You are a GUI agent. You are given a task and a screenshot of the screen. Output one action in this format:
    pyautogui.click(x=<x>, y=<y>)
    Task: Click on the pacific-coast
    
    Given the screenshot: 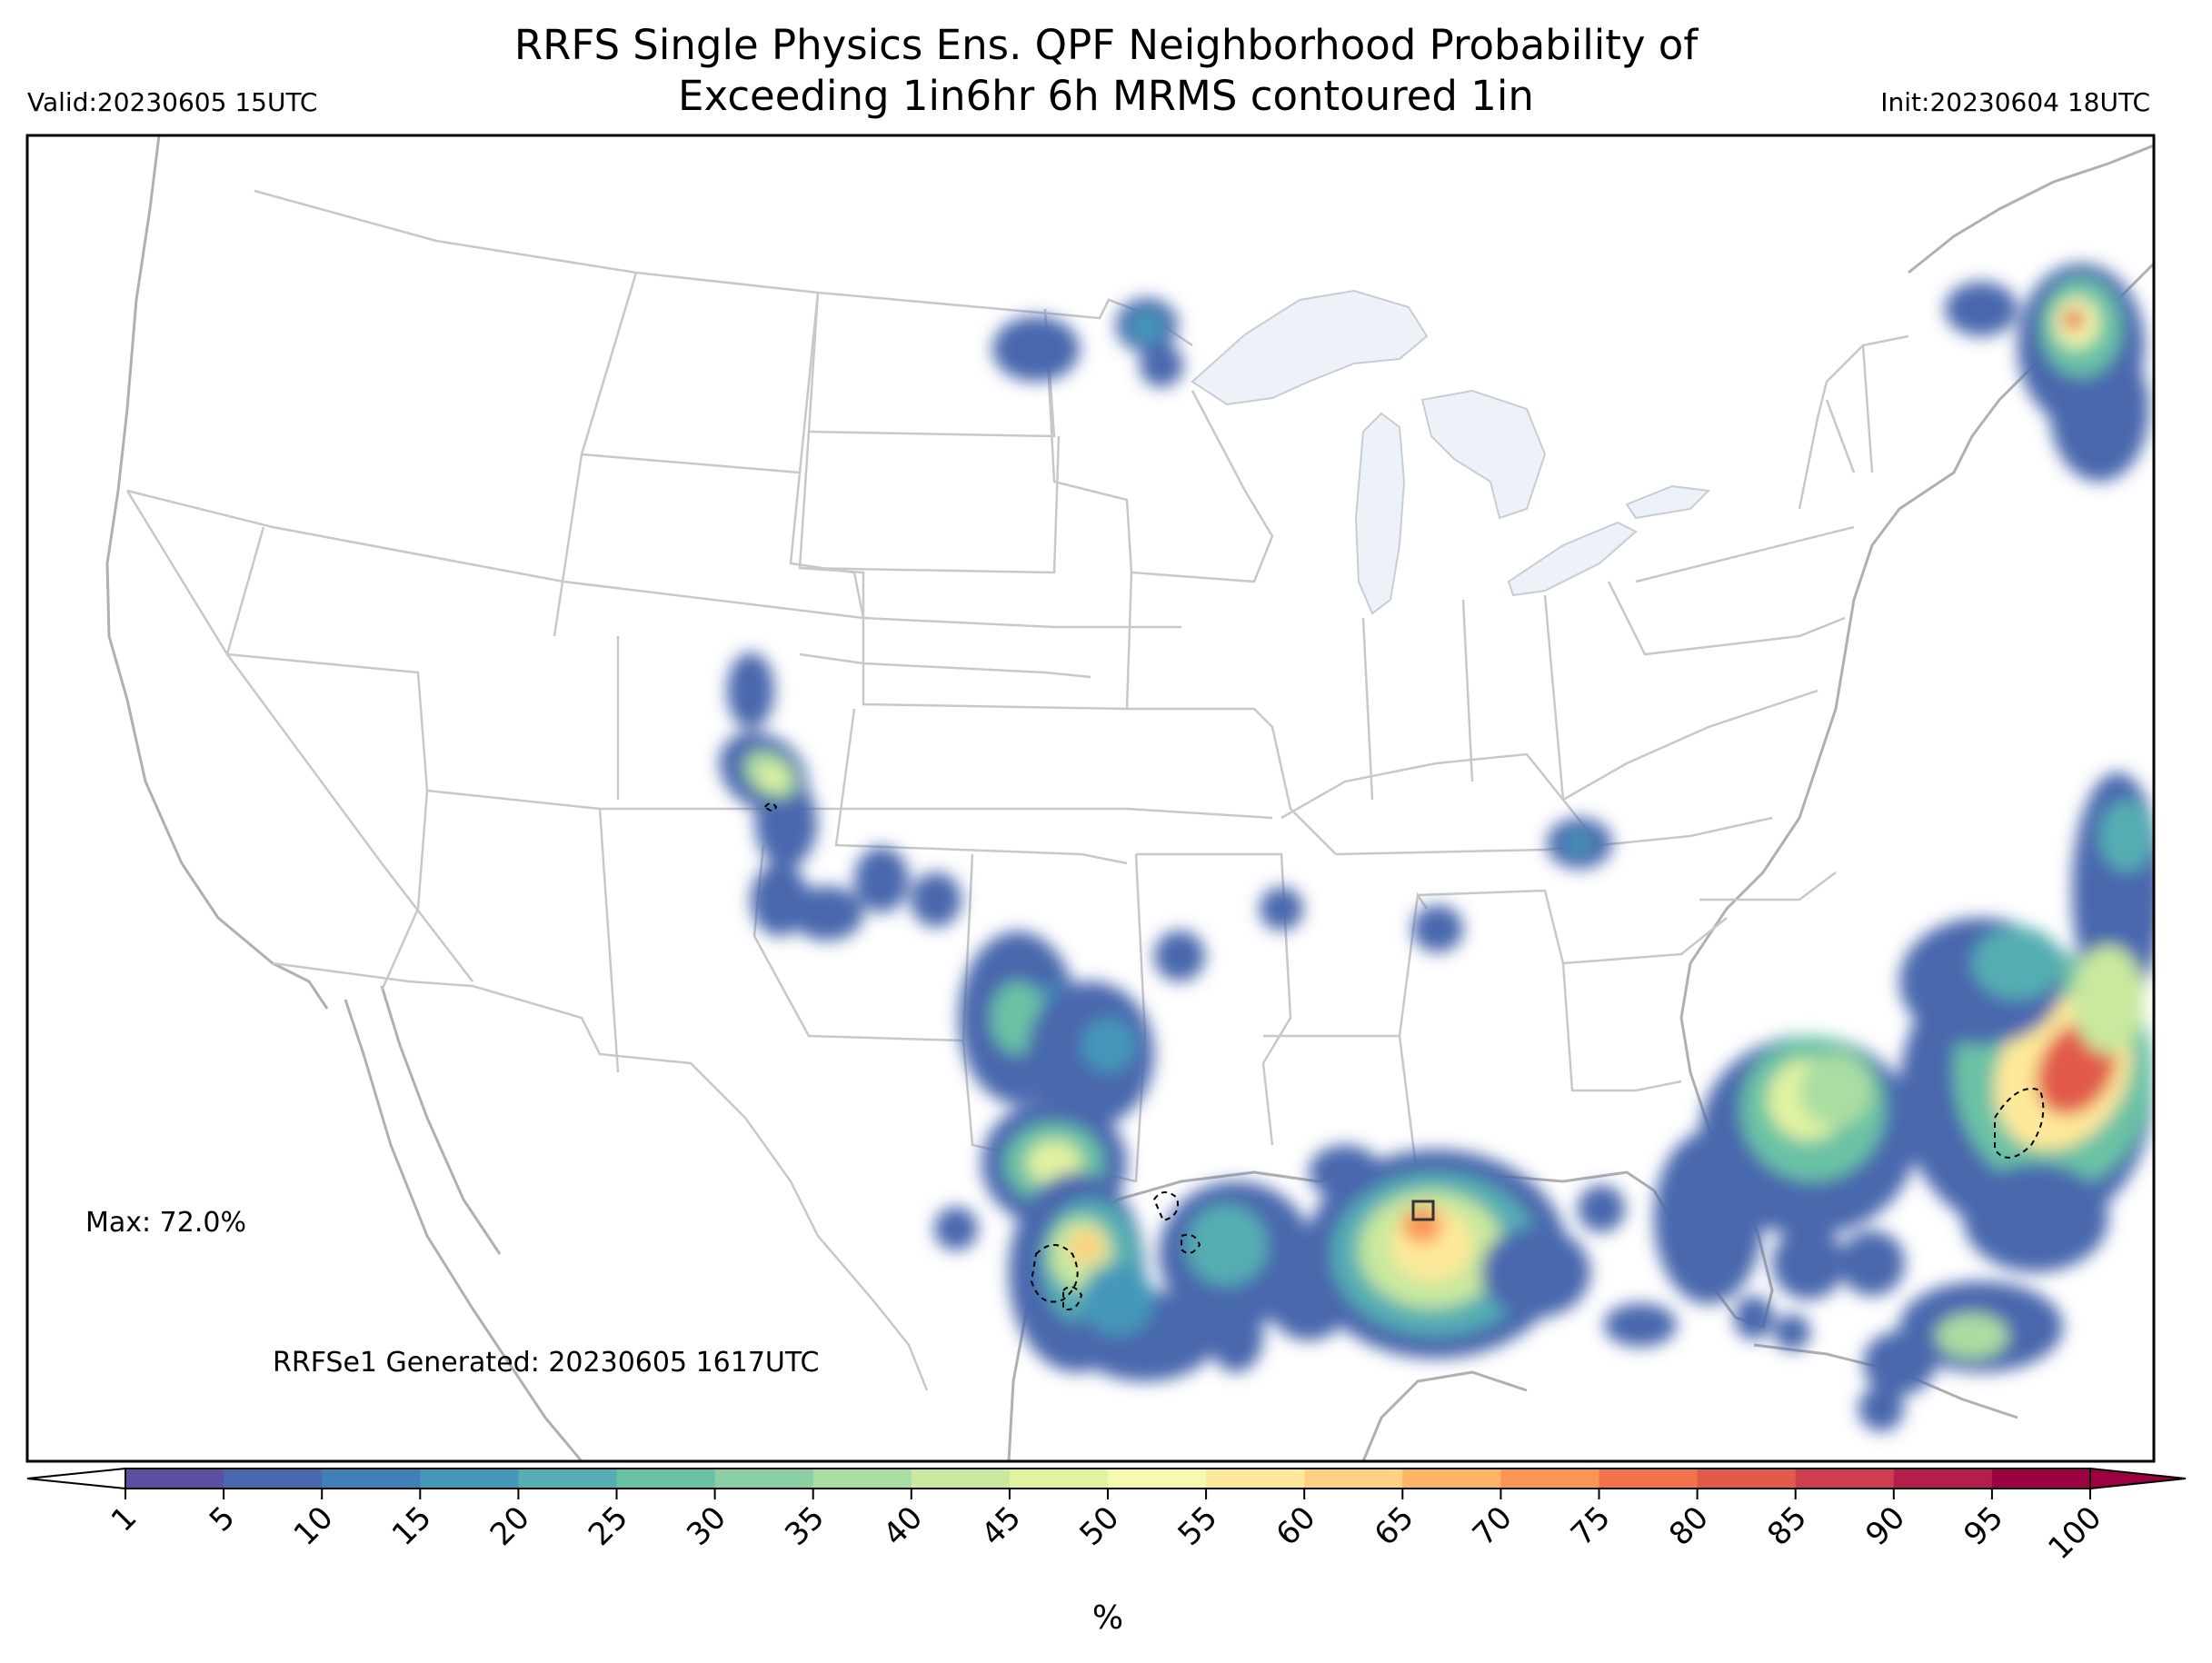 What is the action you would take?
    pyautogui.click(x=217, y=572)
    